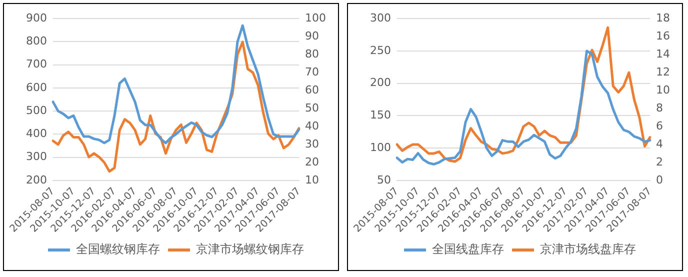 Image resolution: width=688 pixels, height=277 pixels. What do you see at coordinates (312, 143) in the screenshot?
I see `y2-tick-label: 30` at bounding box center [312, 143].